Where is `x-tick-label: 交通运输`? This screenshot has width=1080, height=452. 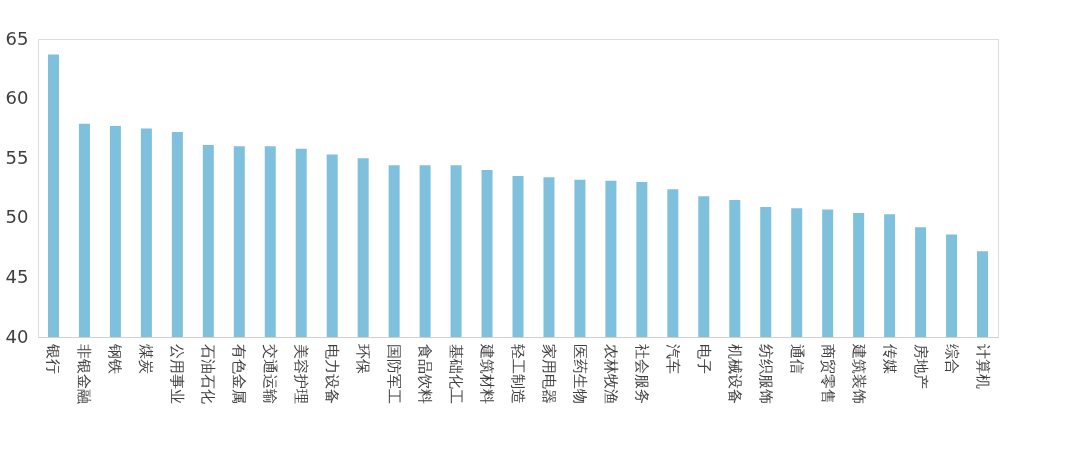 x-tick-label: 交通运输 is located at coordinates (270, 373).